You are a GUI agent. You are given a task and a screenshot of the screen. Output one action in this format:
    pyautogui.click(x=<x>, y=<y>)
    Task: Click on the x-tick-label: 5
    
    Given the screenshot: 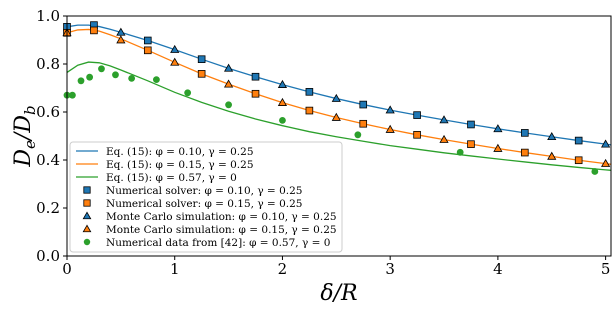 What is the action you would take?
    pyautogui.click(x=606, y=269)
    